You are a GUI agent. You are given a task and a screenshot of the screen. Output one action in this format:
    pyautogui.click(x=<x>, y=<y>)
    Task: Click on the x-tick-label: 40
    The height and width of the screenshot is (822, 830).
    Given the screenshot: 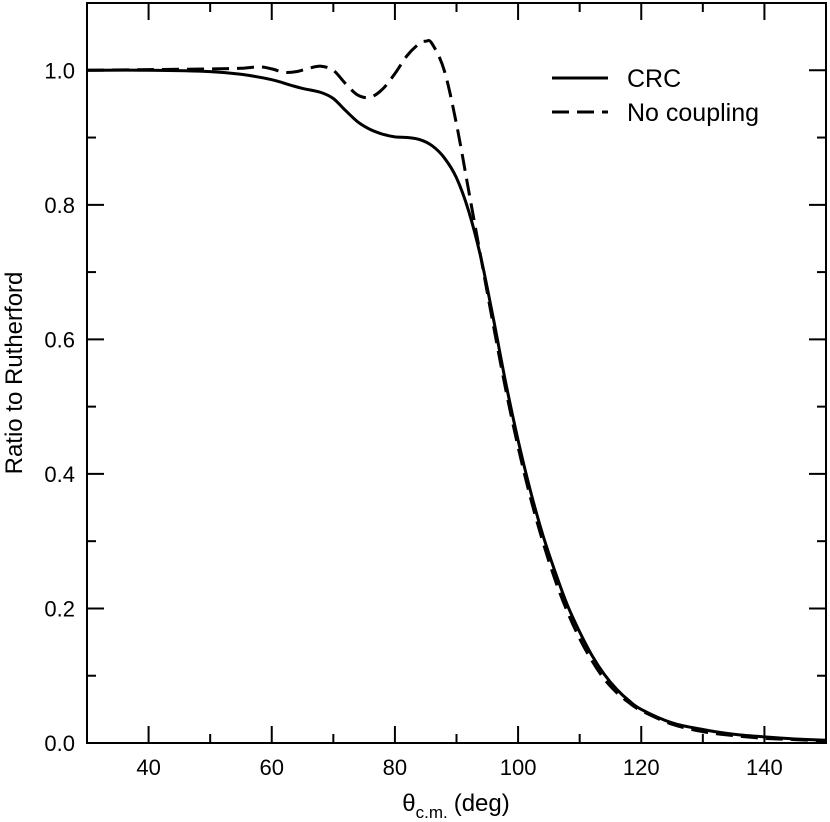 What is the action you would take?
    pyautogui.click(x=148, y=767)
    